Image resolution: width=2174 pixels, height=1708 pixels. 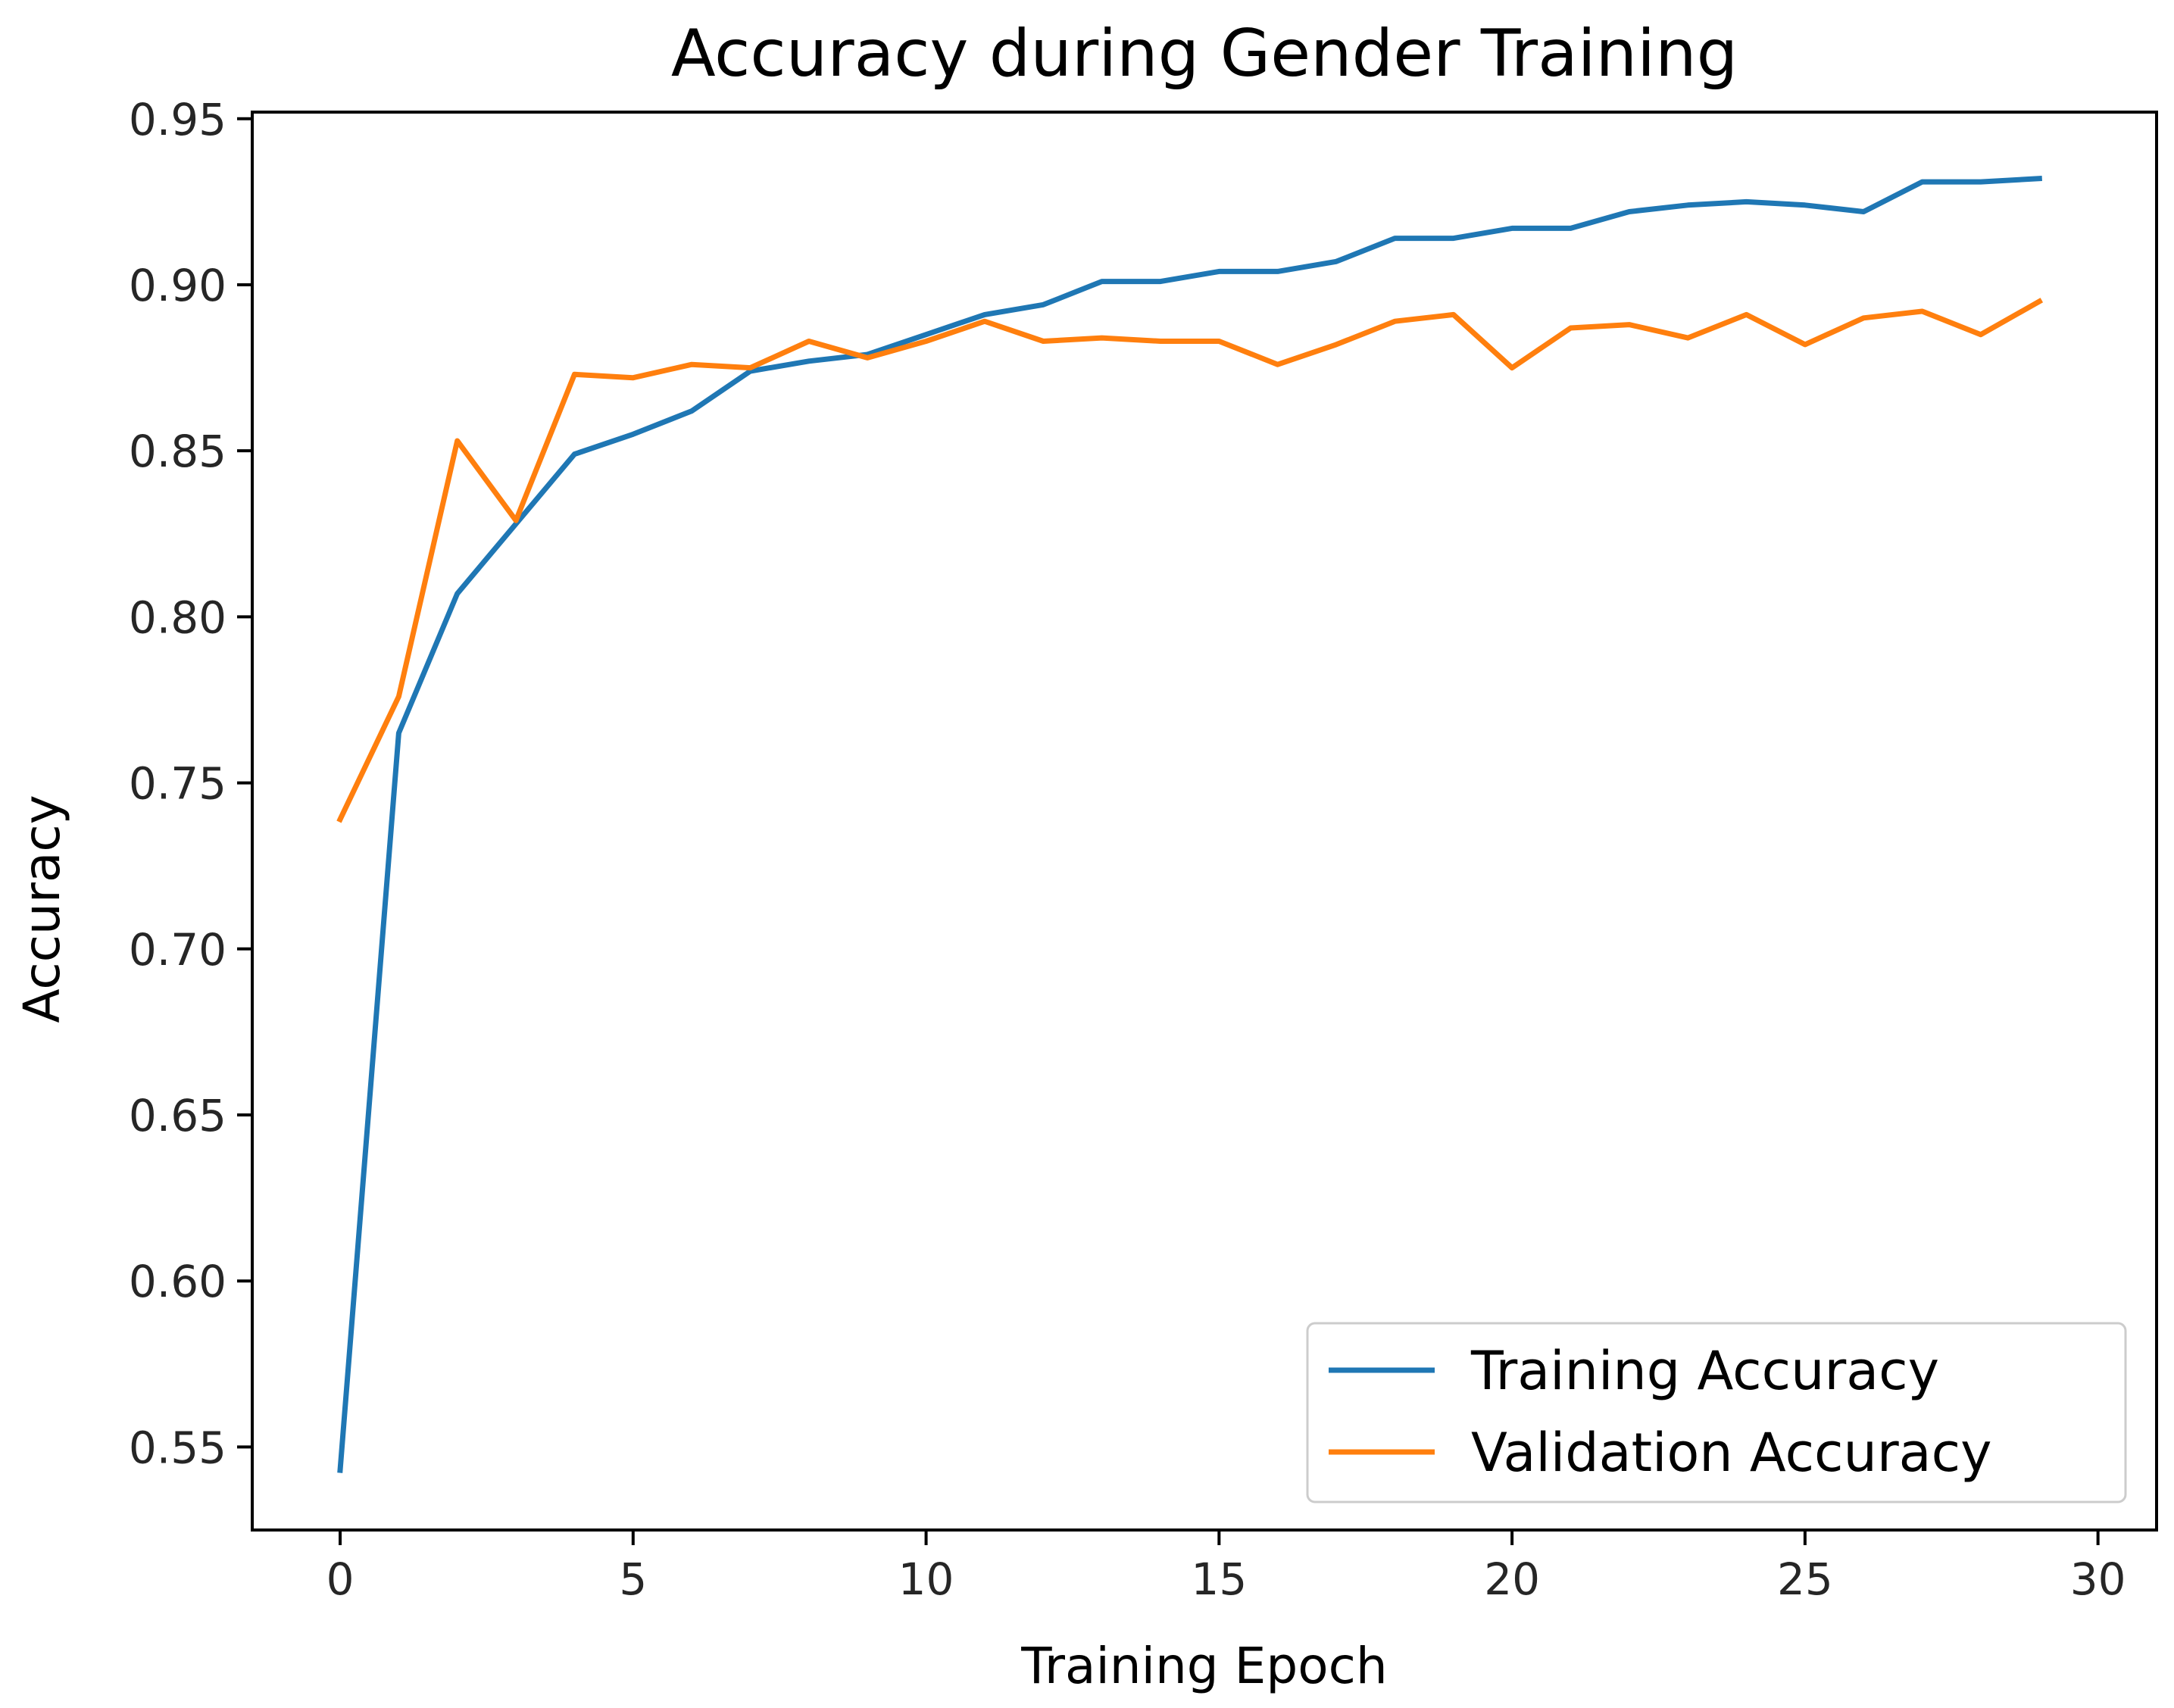 I want to click on y-tick-label: 0.95, so click(x=178, y=120).